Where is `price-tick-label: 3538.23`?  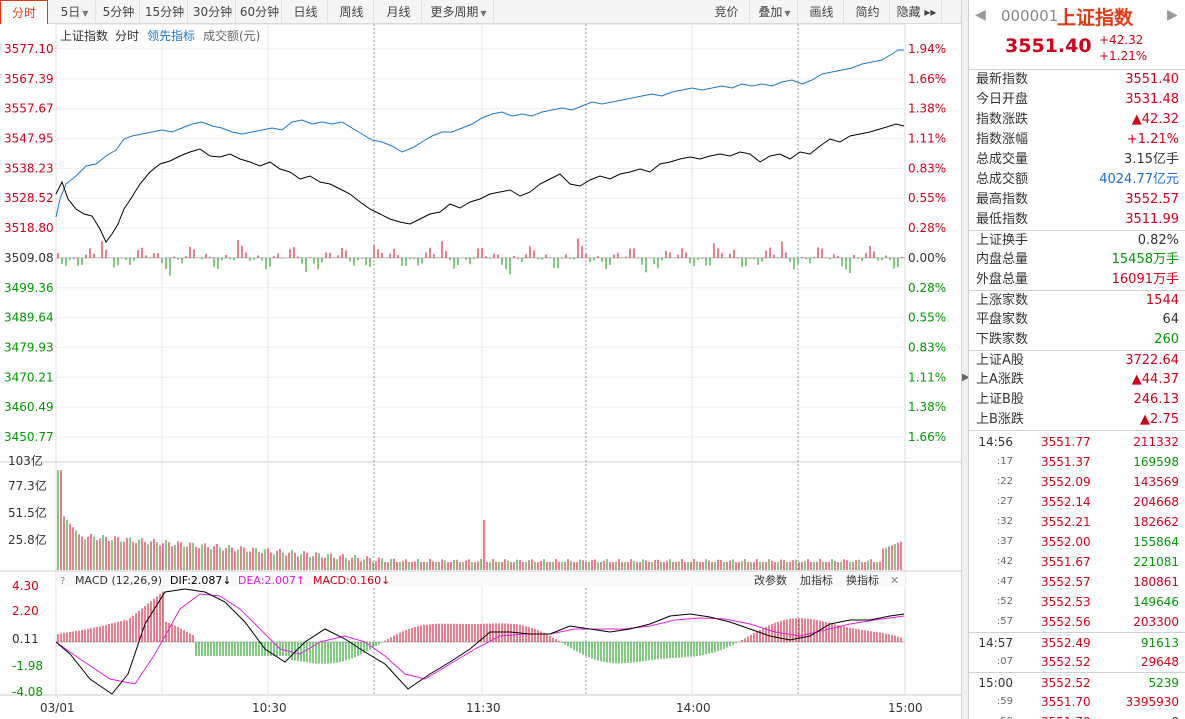 price-tick-label: 3538.23 is located at coordinates (29, 168).